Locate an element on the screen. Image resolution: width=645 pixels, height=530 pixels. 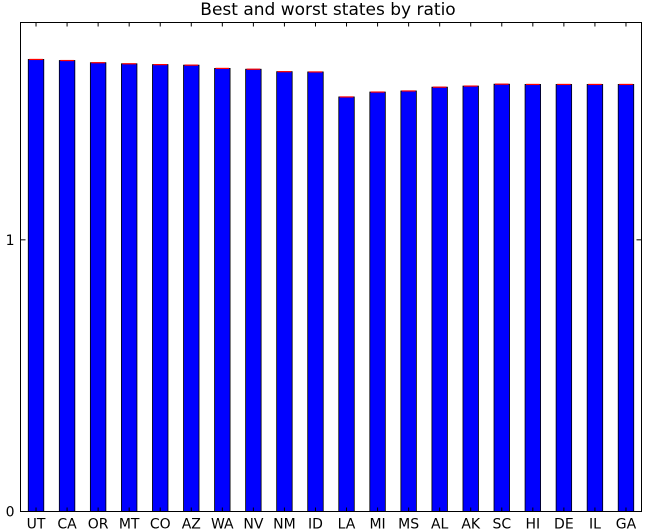
y-tick-label: 0 is located at coordinates (10, 513).